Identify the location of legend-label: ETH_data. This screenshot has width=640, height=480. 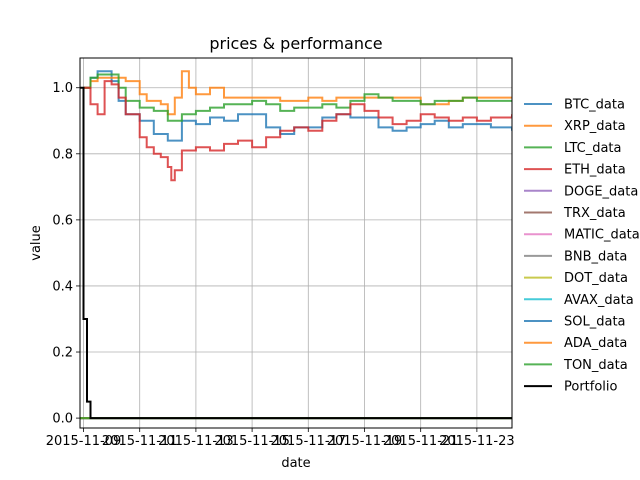
(595, 170).